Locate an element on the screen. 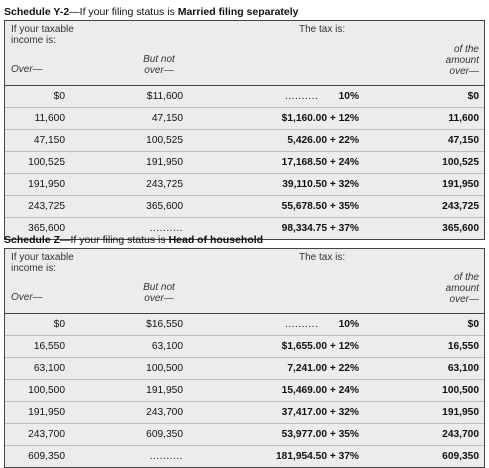  but-not-cell: $11,600 is located at coordinates (164, 96).